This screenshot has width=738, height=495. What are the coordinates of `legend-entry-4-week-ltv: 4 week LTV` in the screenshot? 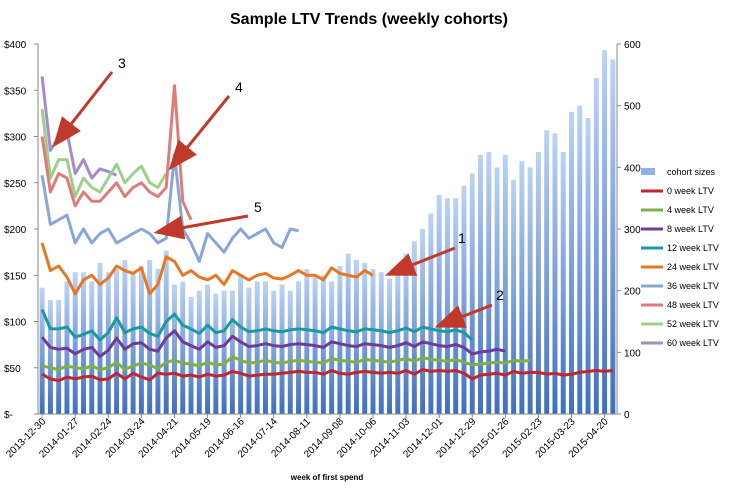 It's located at (690, 210).